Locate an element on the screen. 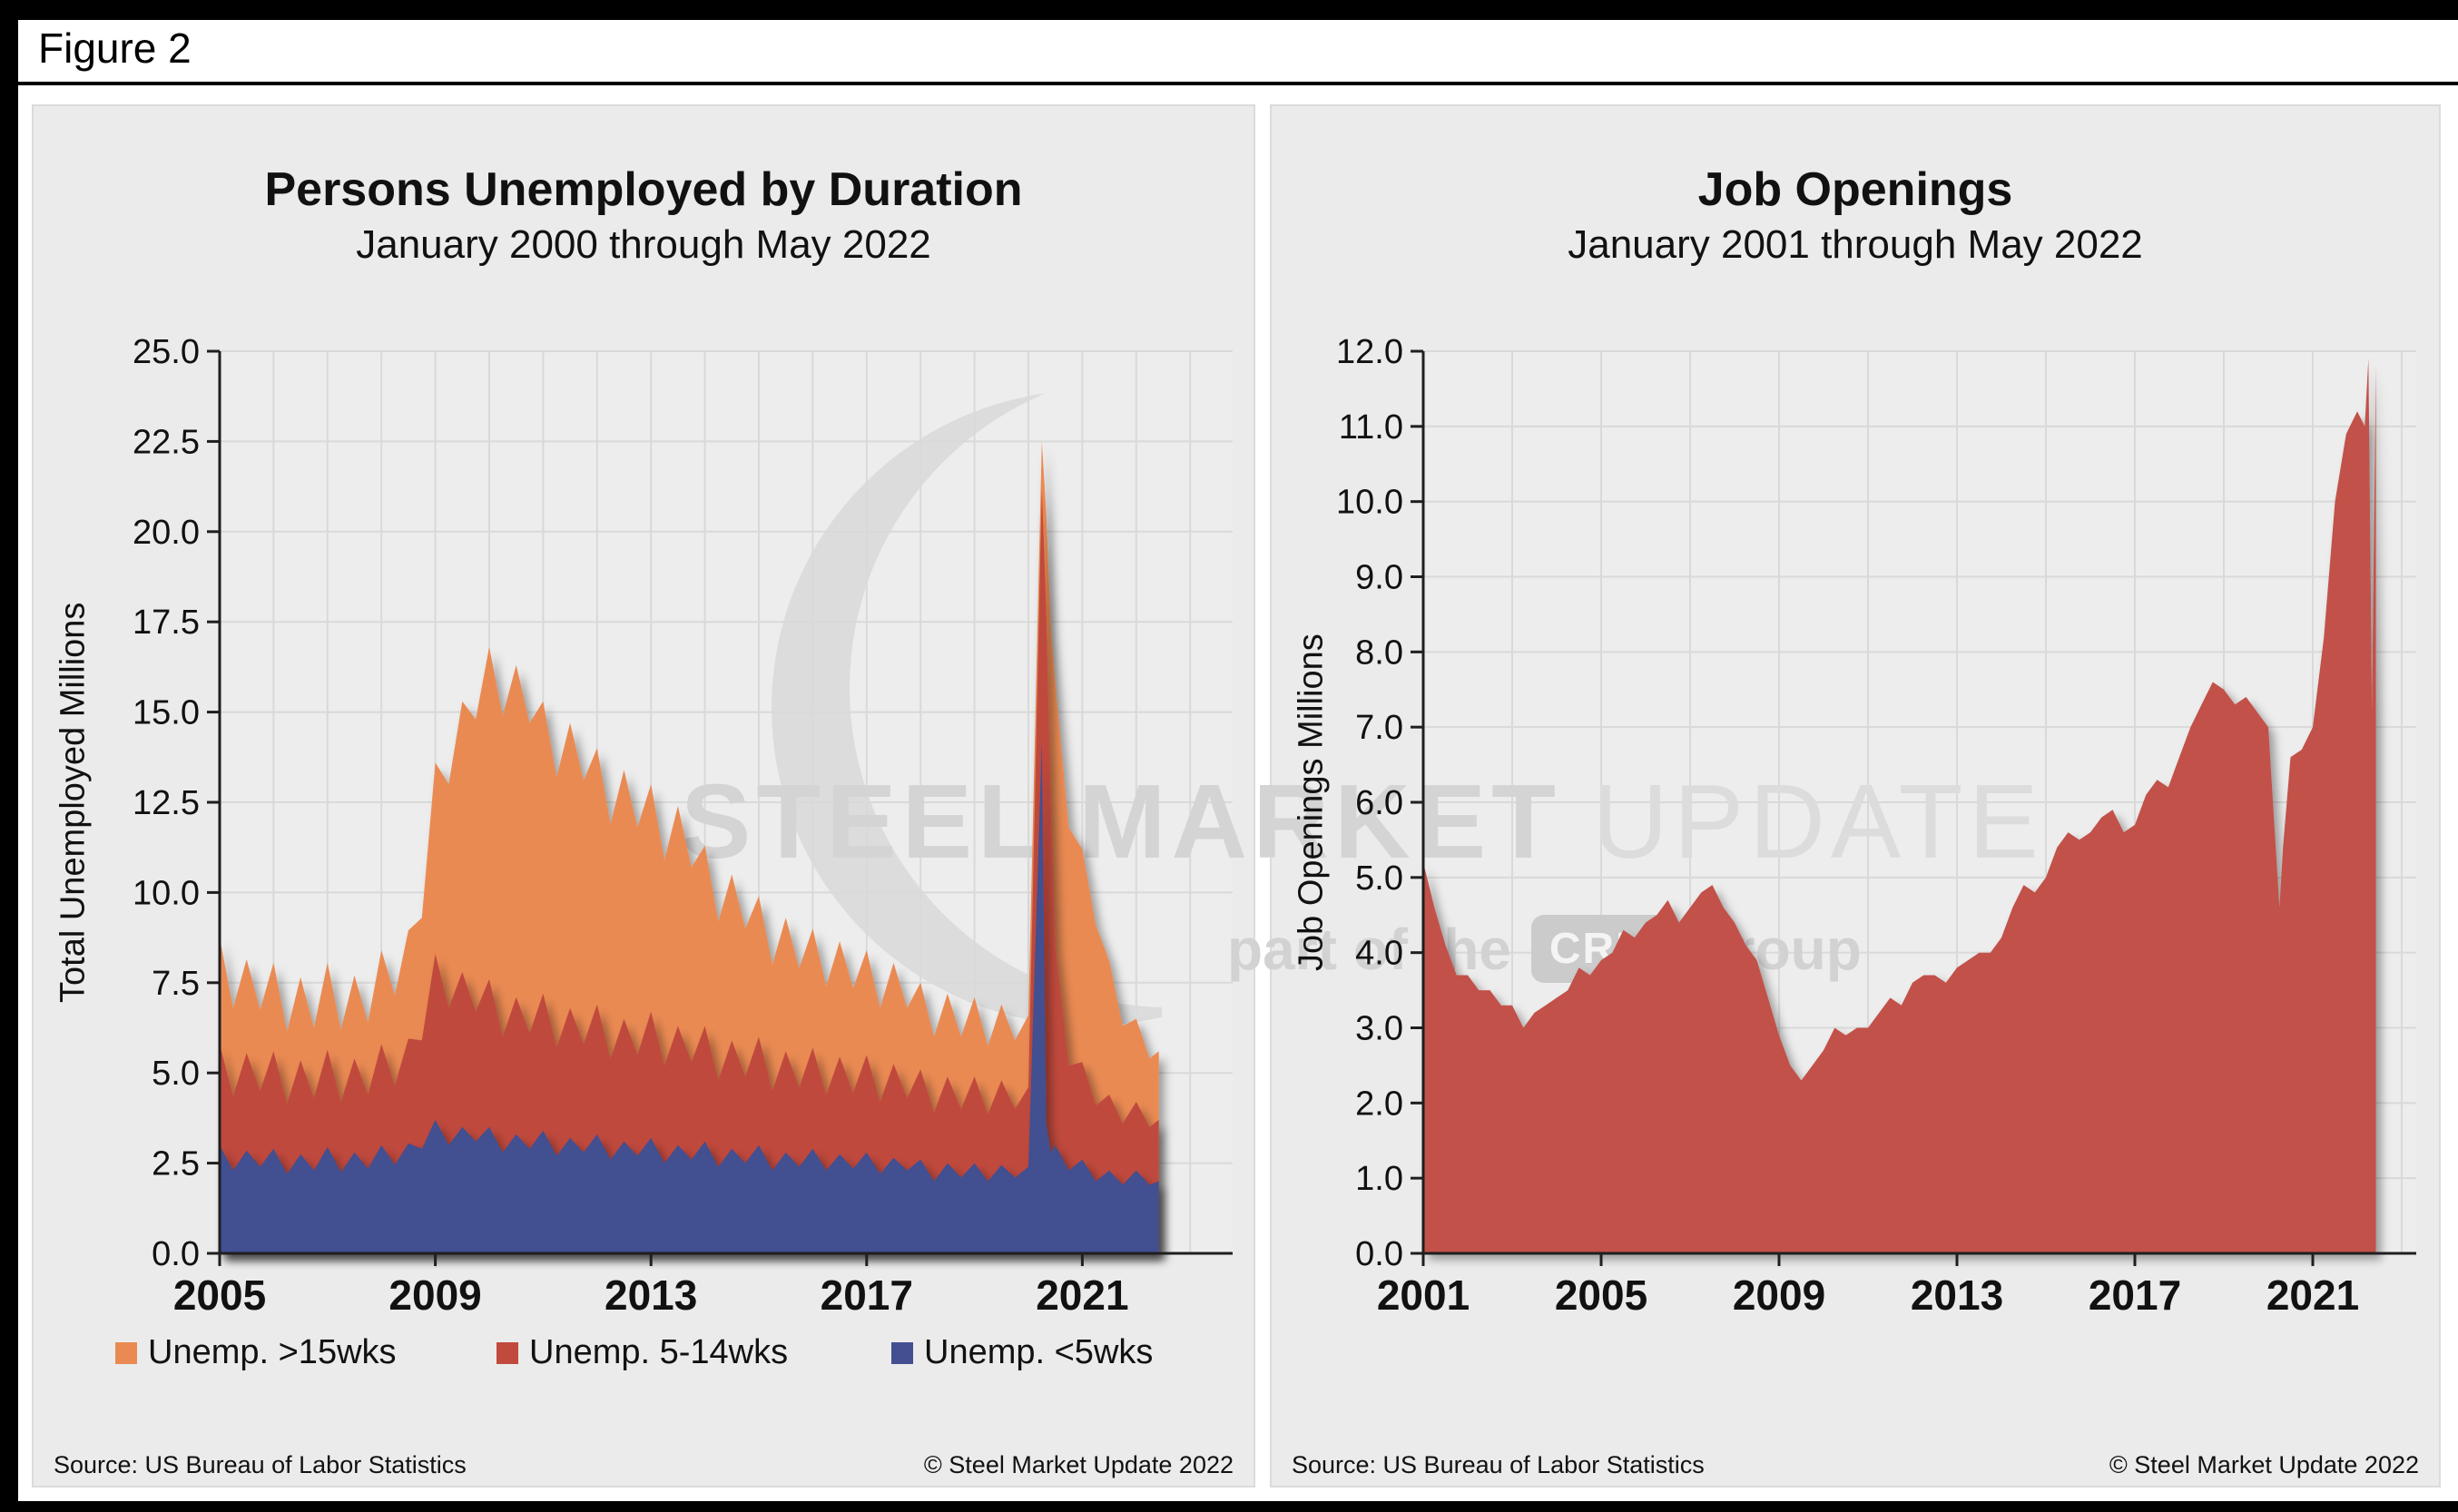 The image size is (2458, 1512). legend-label: Unemp. >15wks is located at coordinates (273, 1352).